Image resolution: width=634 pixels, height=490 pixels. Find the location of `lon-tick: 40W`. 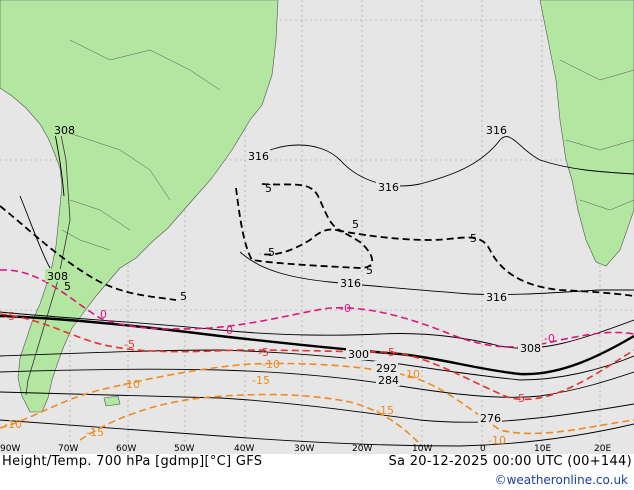

lon-tick: 40W is located at coordinates (244, 449).